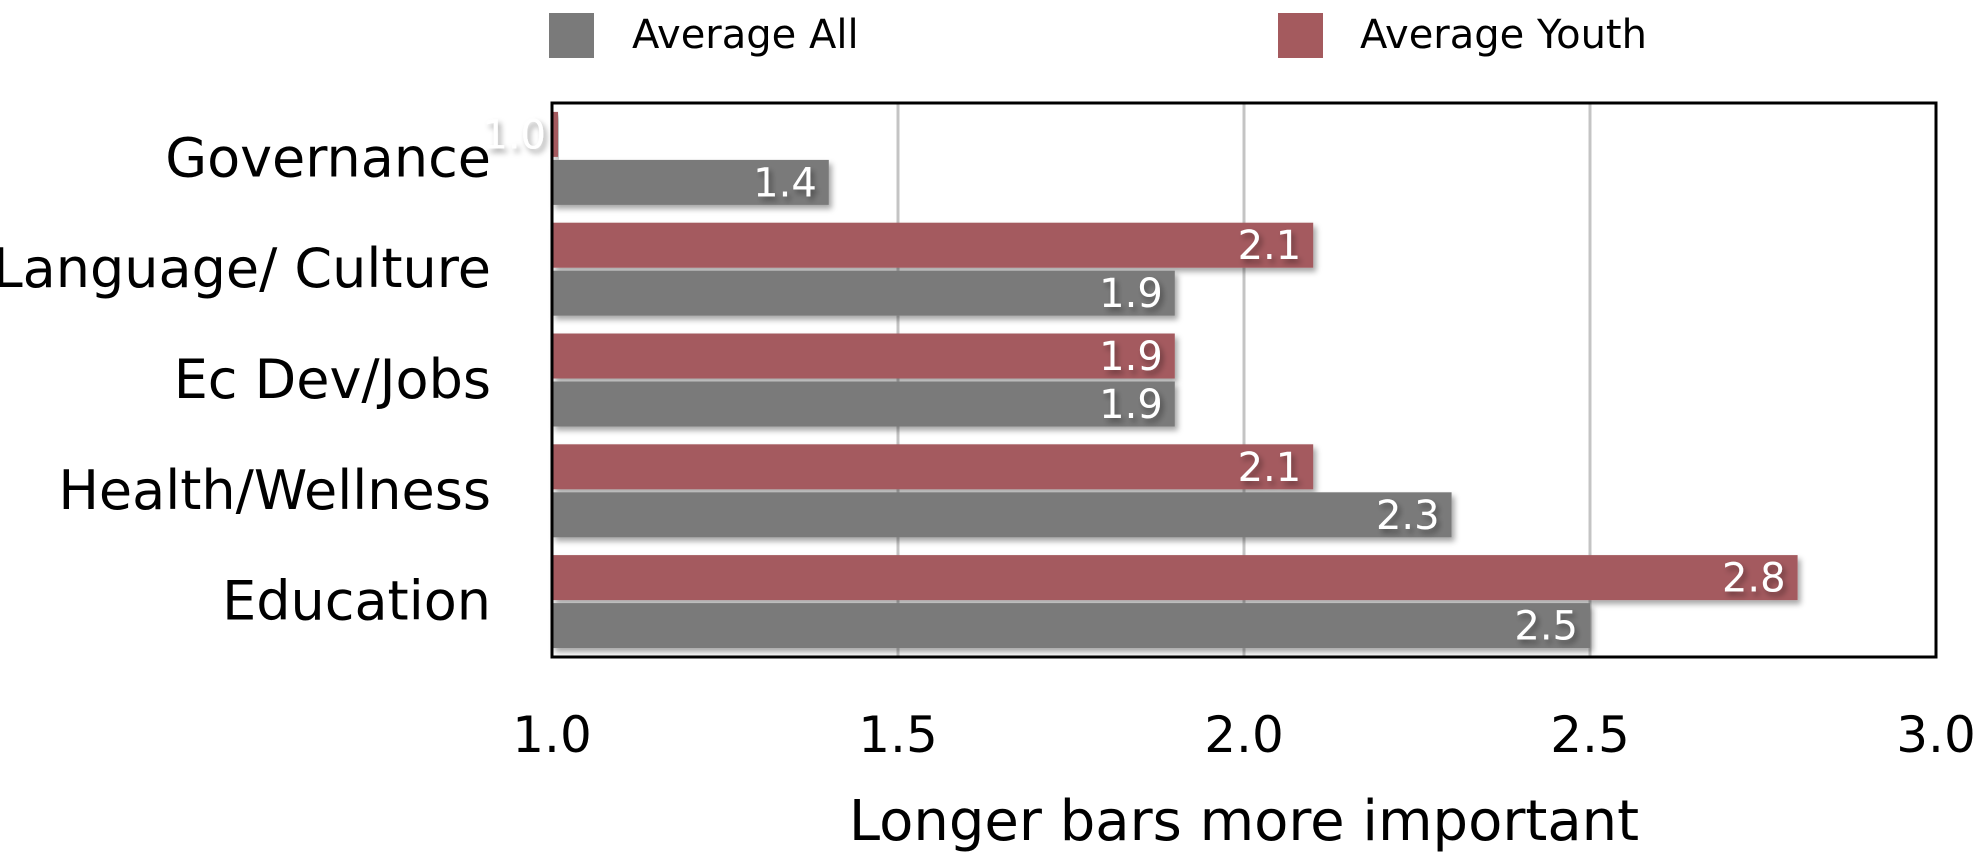 This screenshot has height=852, width=1984. What do you see at coordinates (1244, 820) in the screenshot?
I see `x-axis-label: Longer bars more important` at bounding box center [1244, 820].